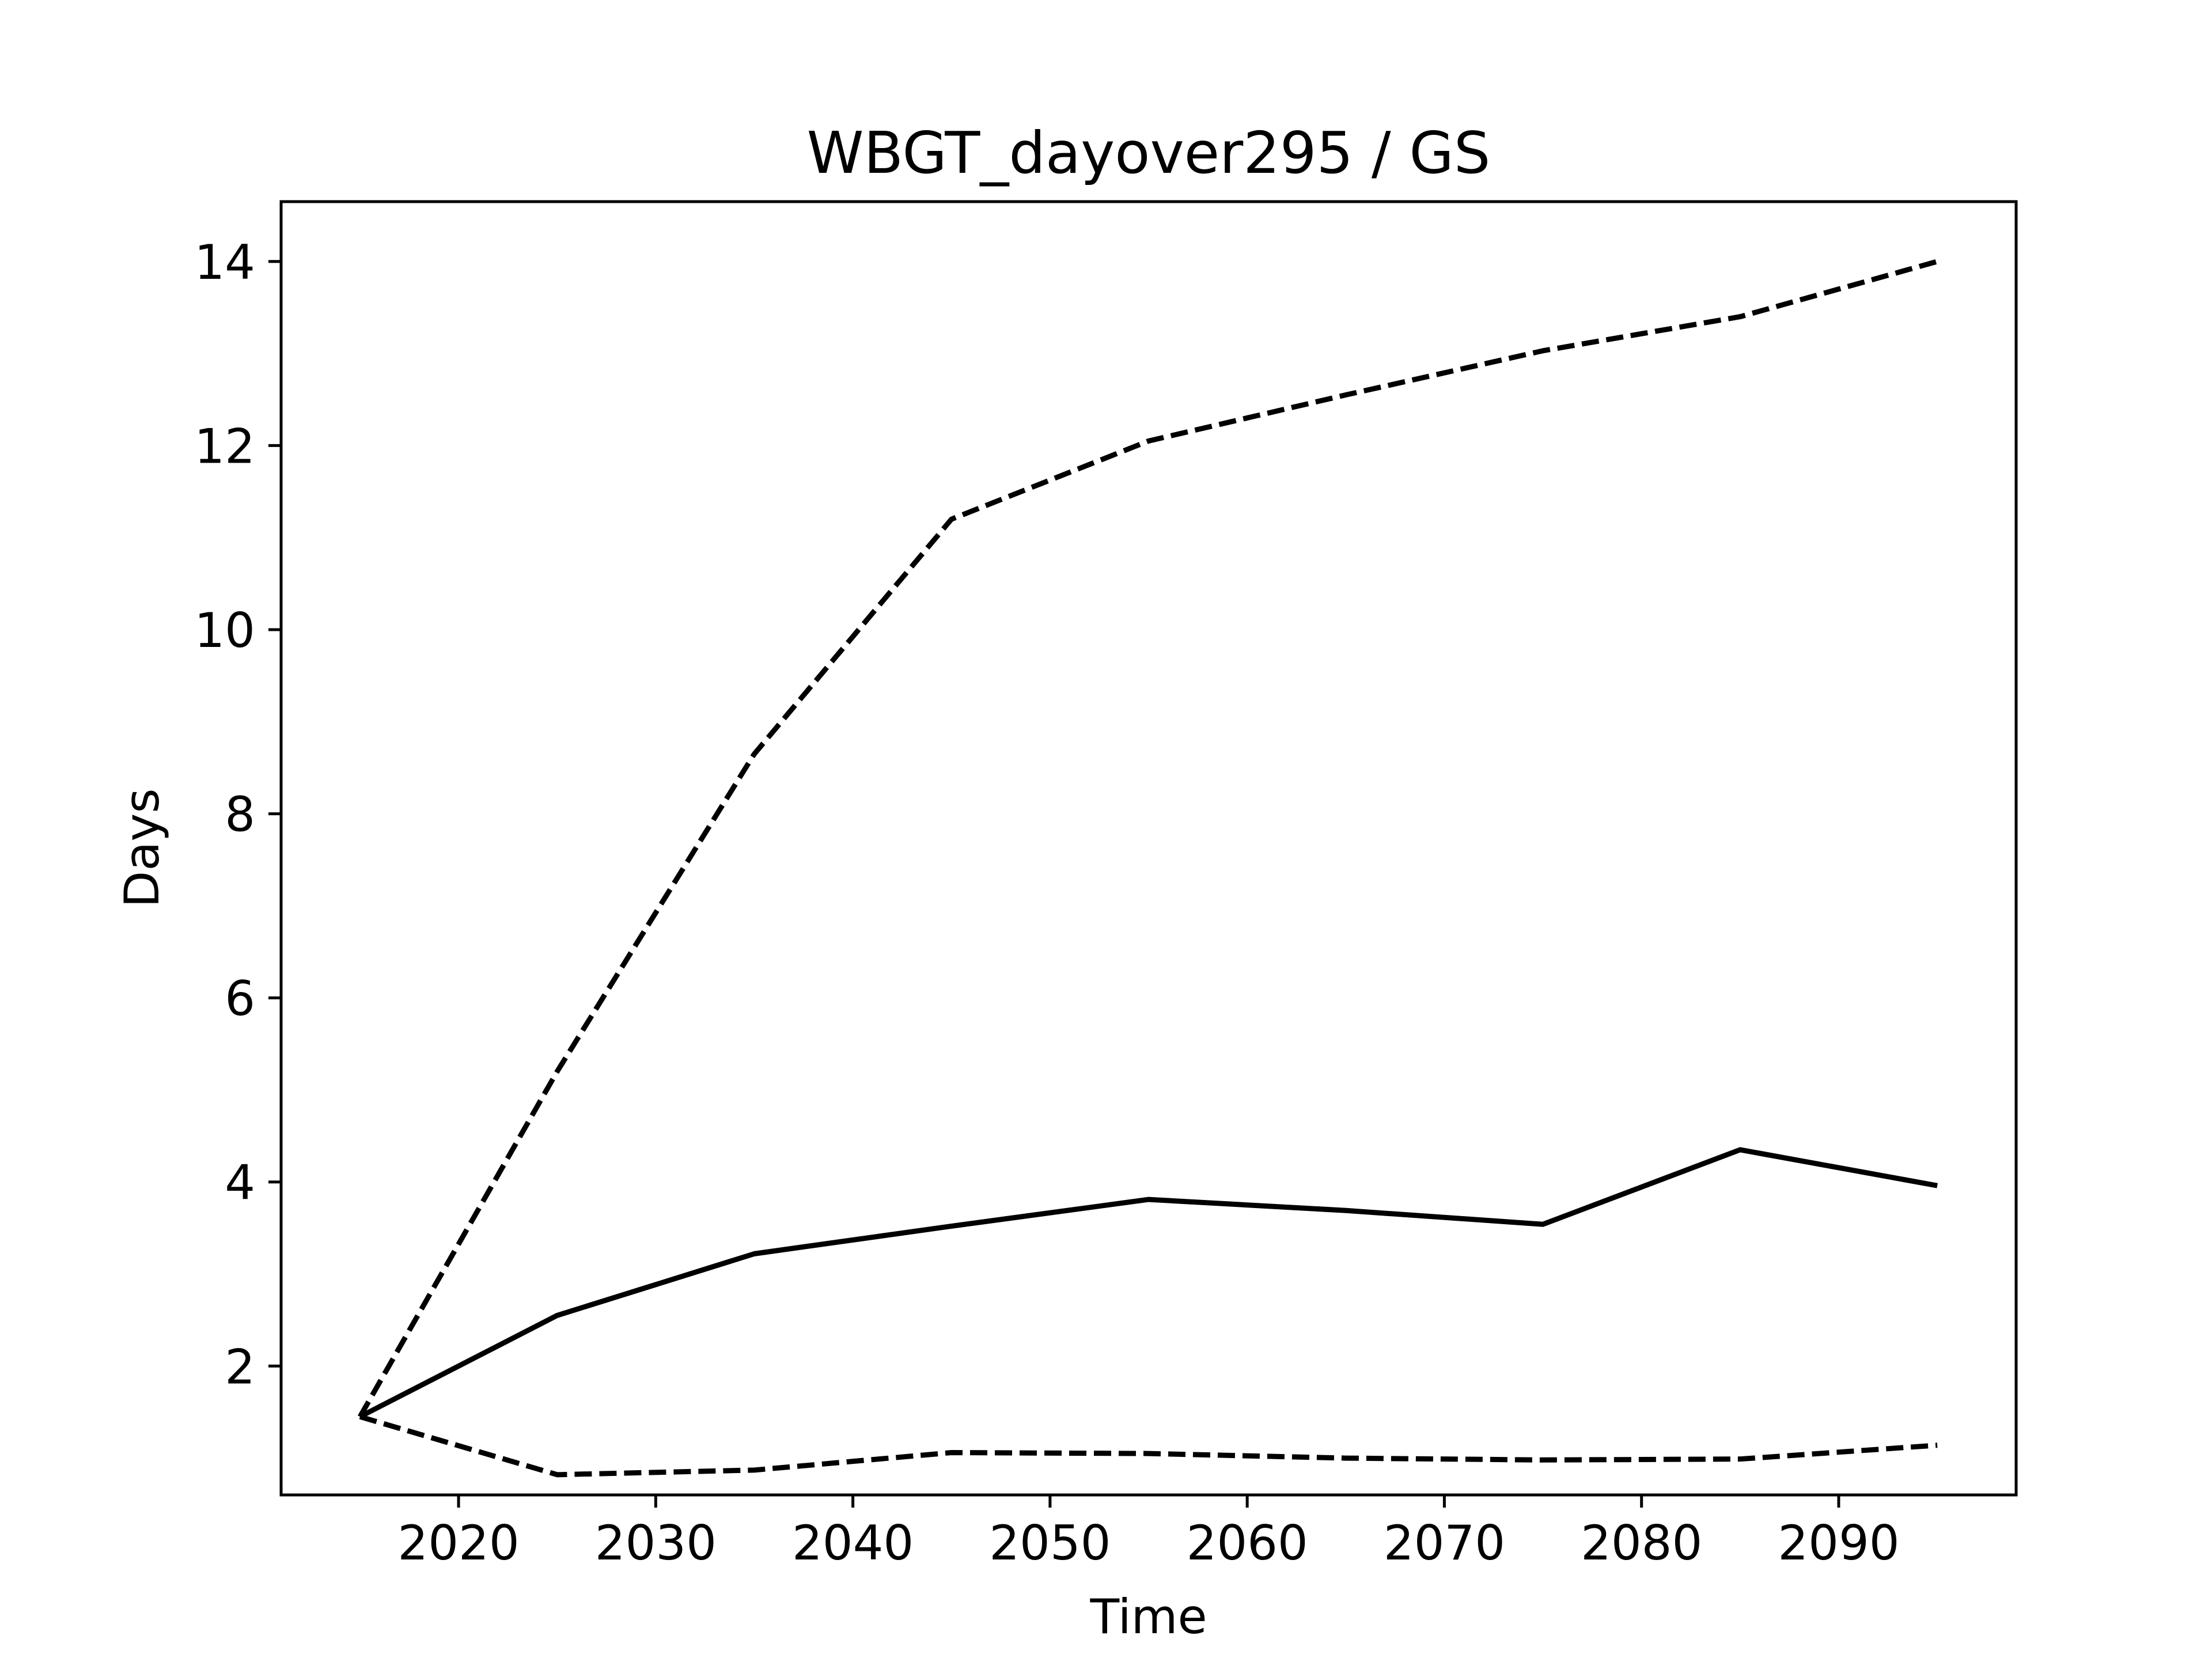  Describe the element at coordinates (1050, 1543) in the screenshot. I see `x-tick-label: 2050` at that location.